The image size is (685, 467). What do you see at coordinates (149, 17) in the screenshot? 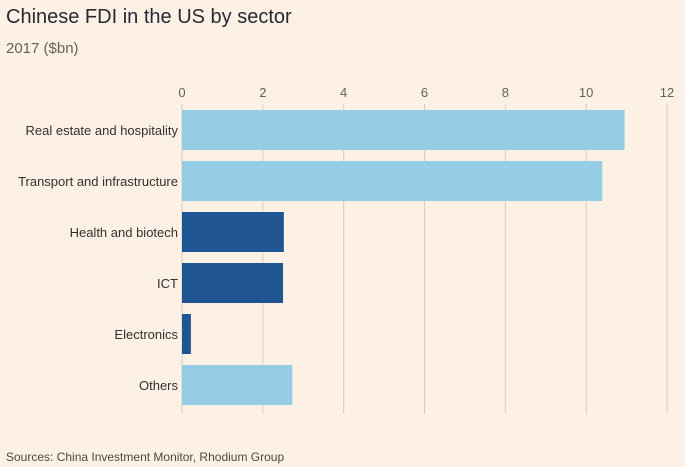
I see `chart-title: Chinese FDI in the US by sector` at bounding box center [149, 17].